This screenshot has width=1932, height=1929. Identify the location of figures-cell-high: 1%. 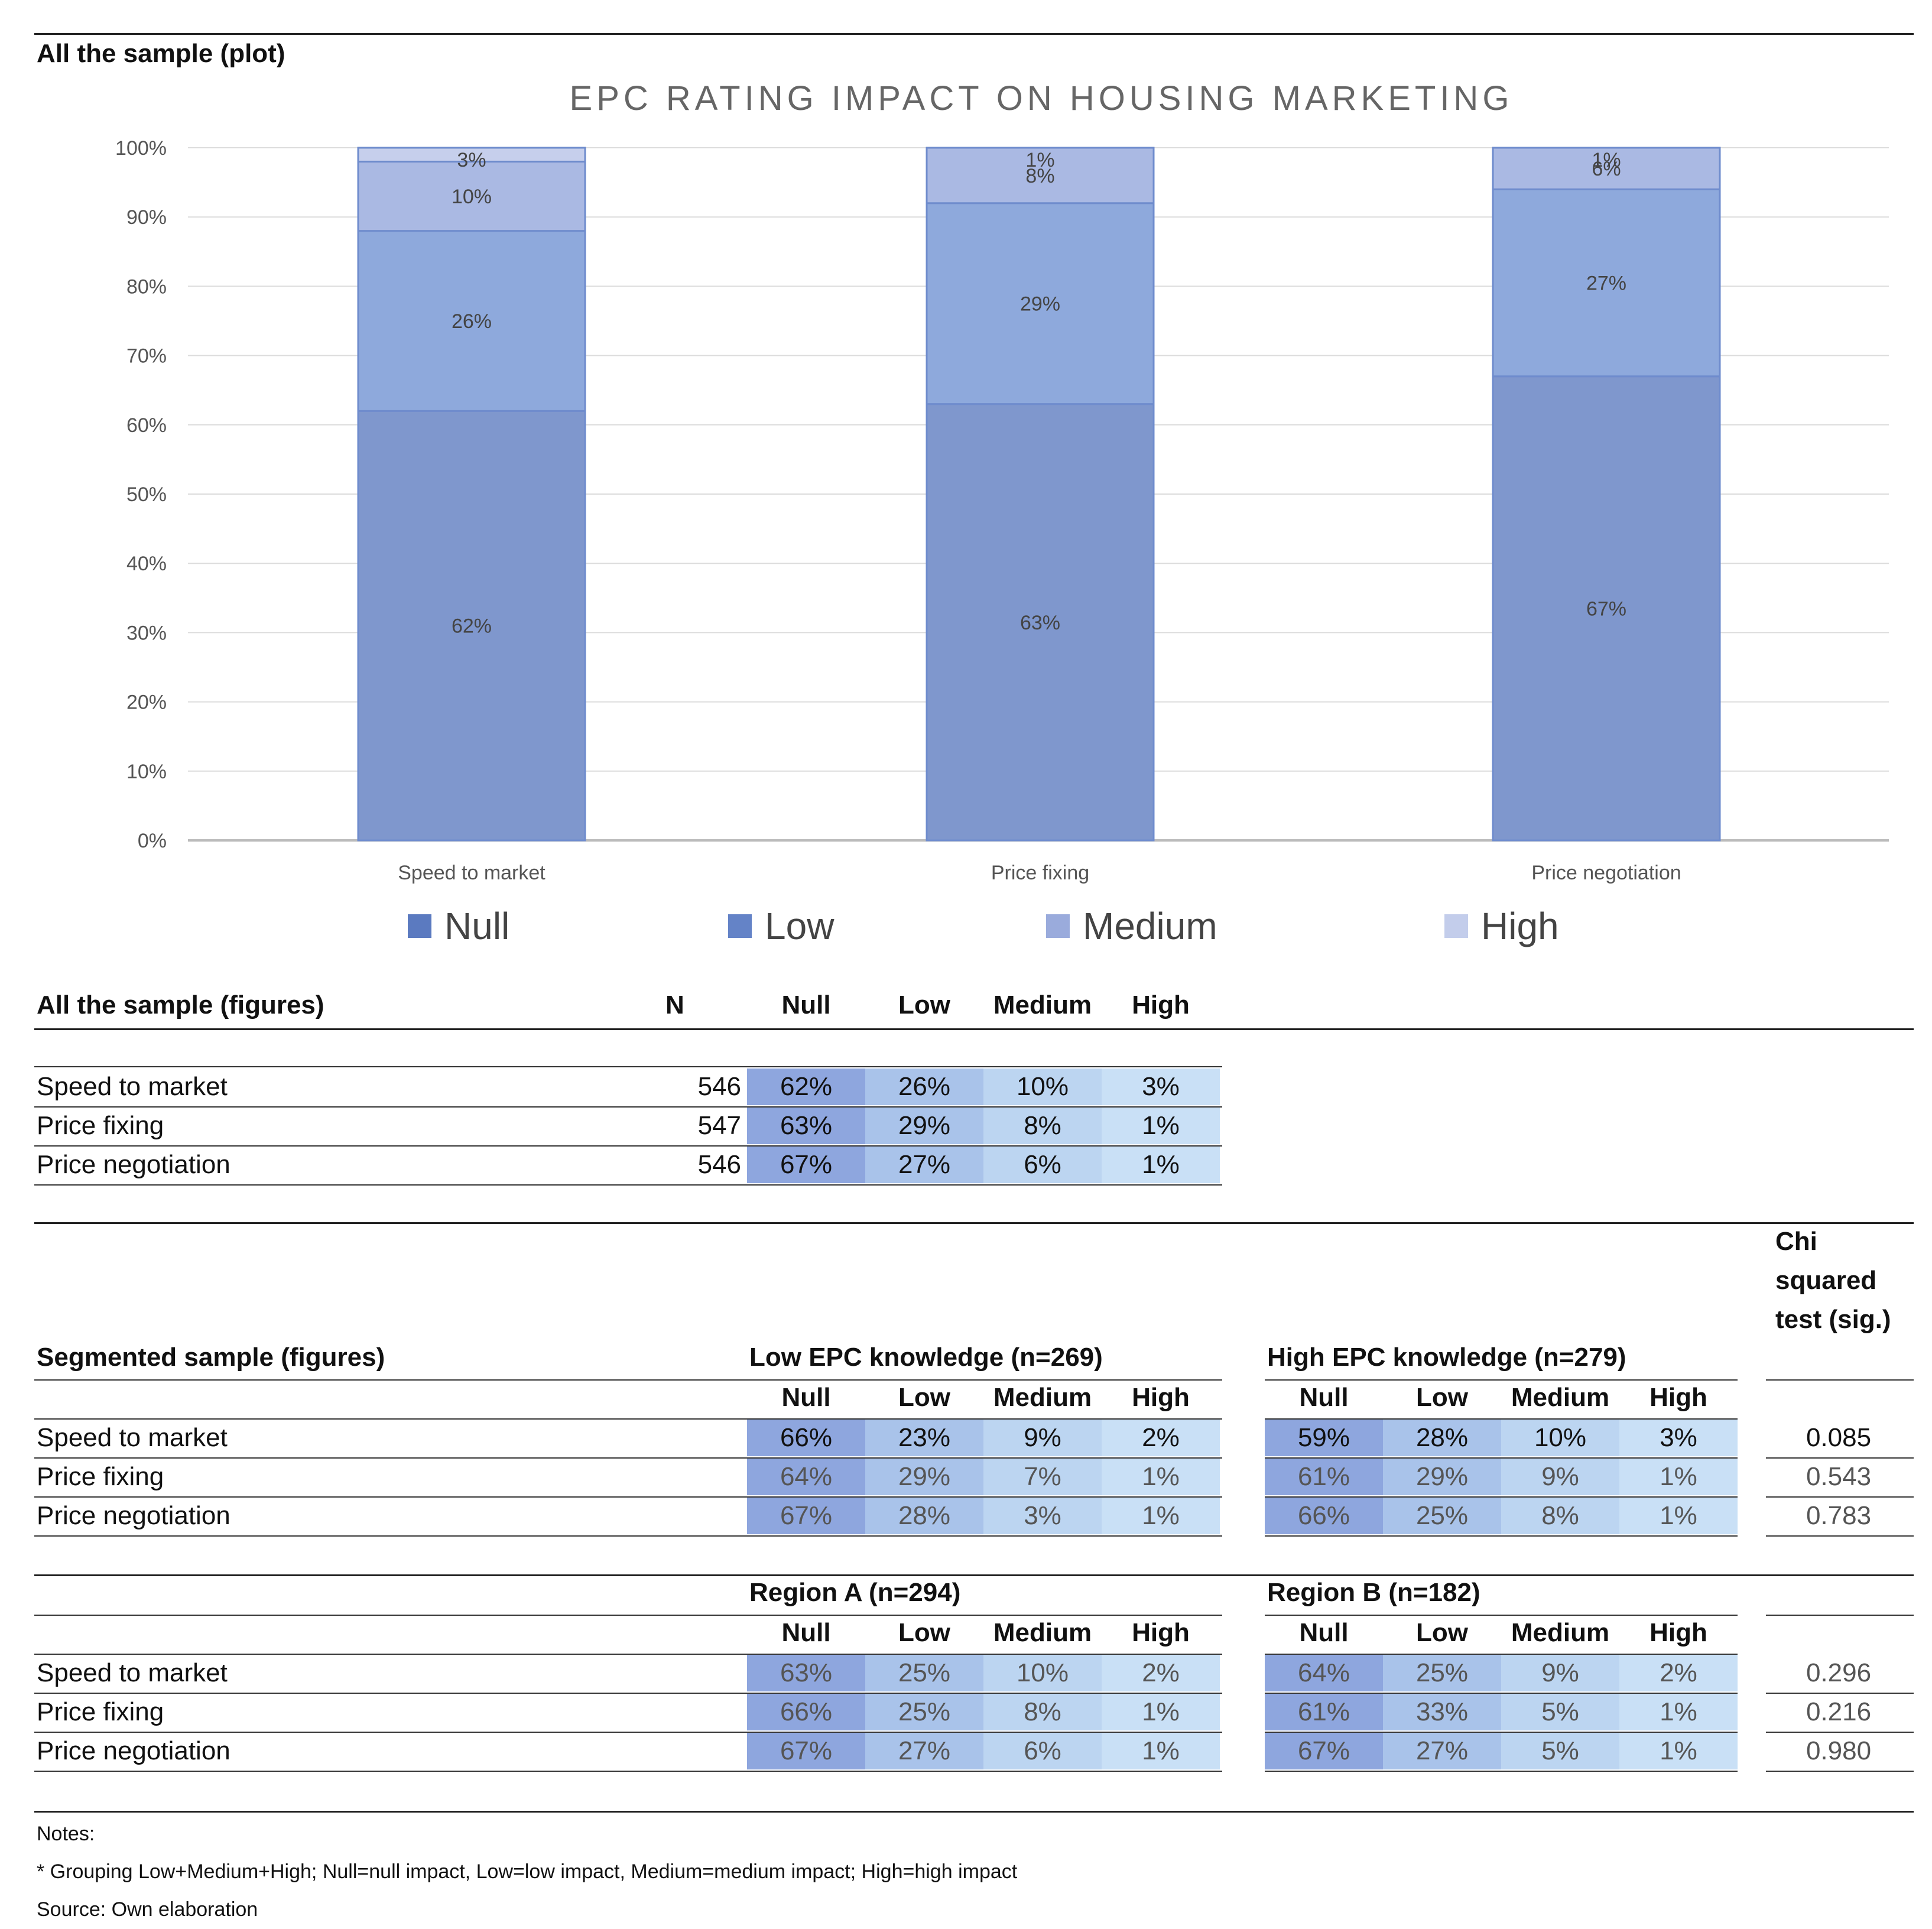
(1161, 1165).